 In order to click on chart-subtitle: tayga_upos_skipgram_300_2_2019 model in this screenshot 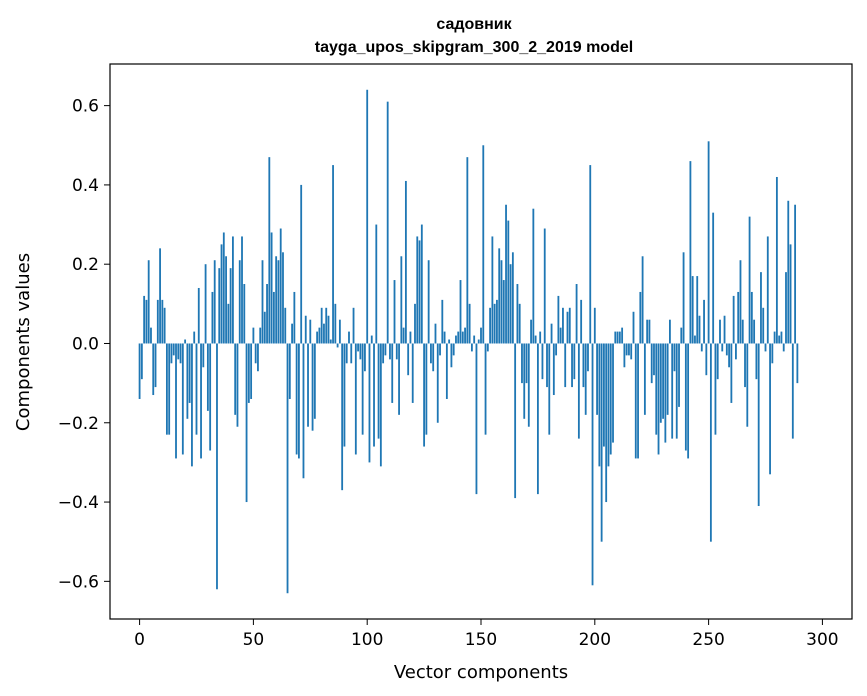, I will do `click(474, 47)`.